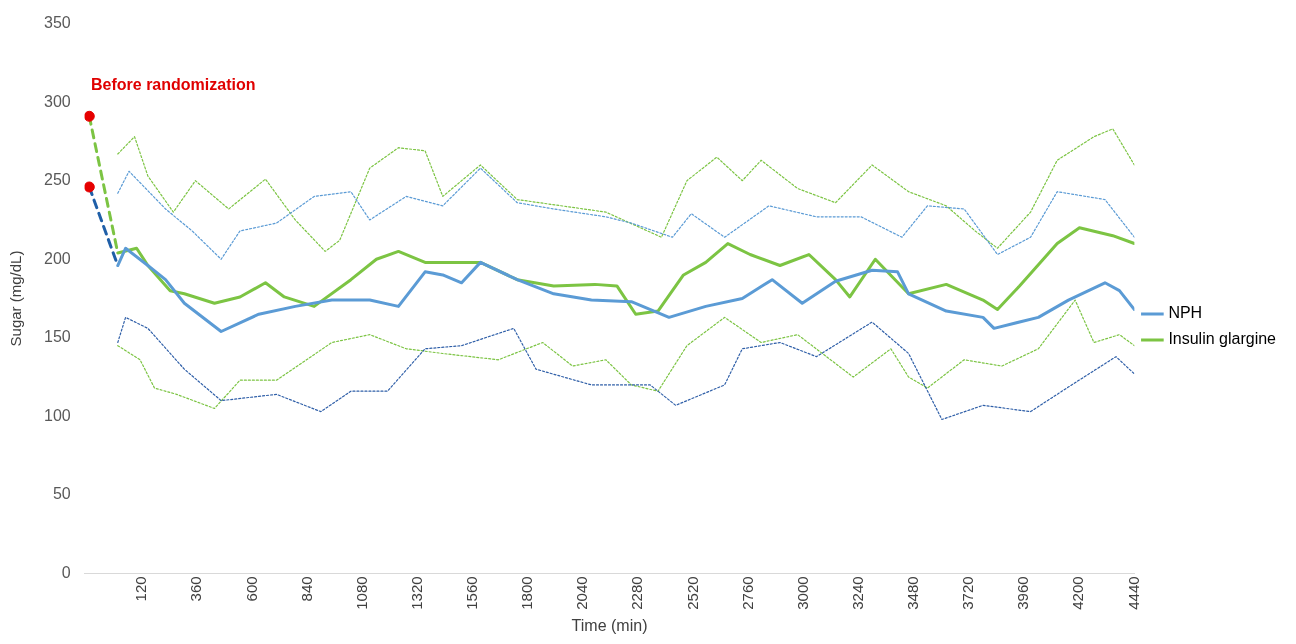  I want to click on y-axis-title: Sugar (mg/dL), so click(16, 298).